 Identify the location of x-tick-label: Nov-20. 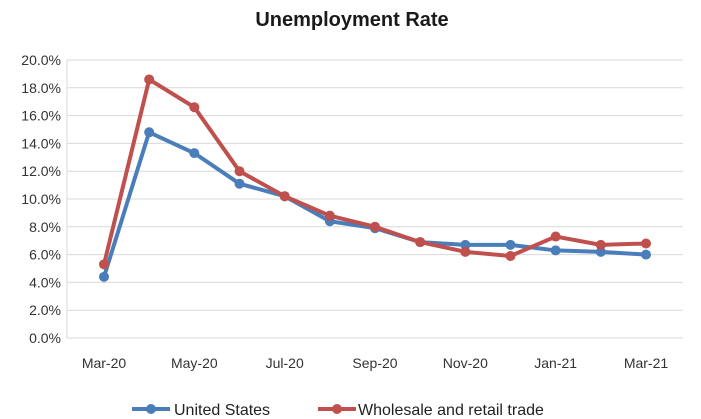
(465, 363).